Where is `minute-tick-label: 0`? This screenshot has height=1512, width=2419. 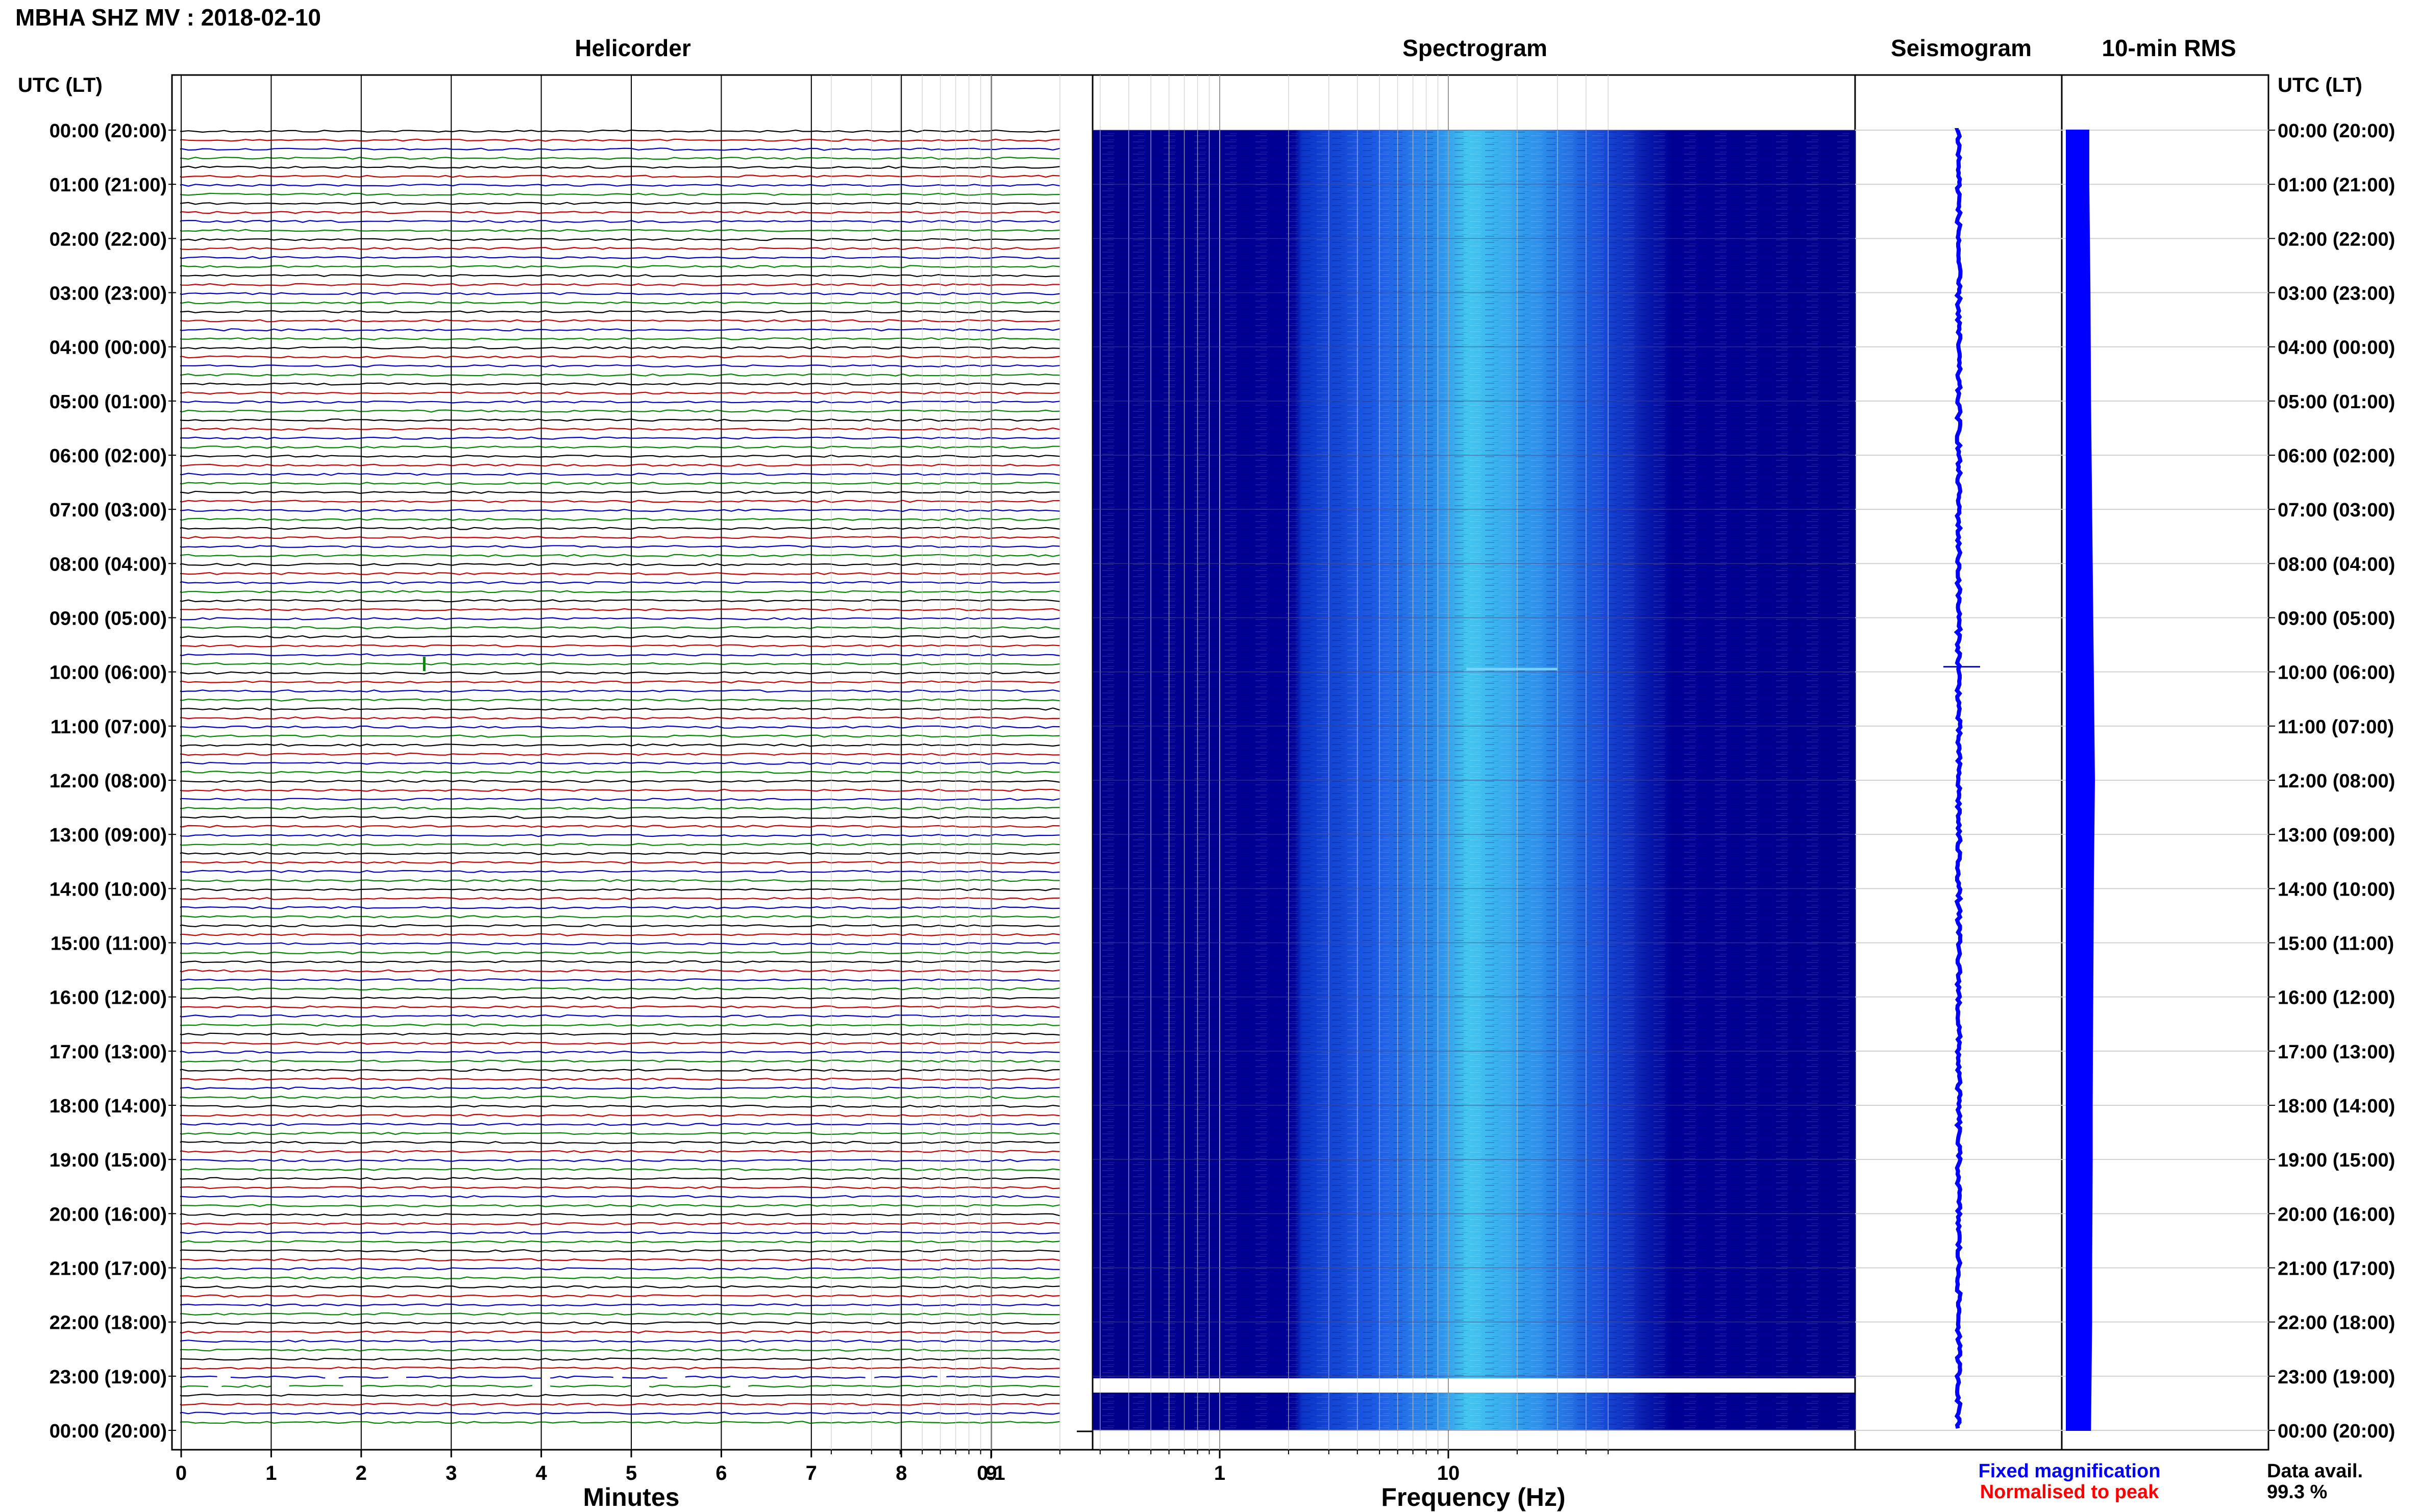
minute-tick-label: 0 is located at coordinates (181, 1473).